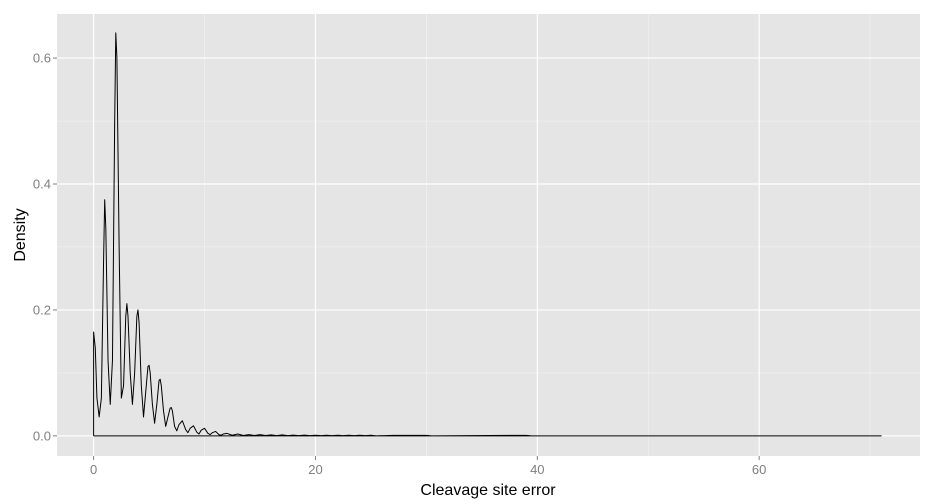 This screenshot has height=504, width=936. I want to click on x-axis: 0 20 40 60, so click(428, 466).